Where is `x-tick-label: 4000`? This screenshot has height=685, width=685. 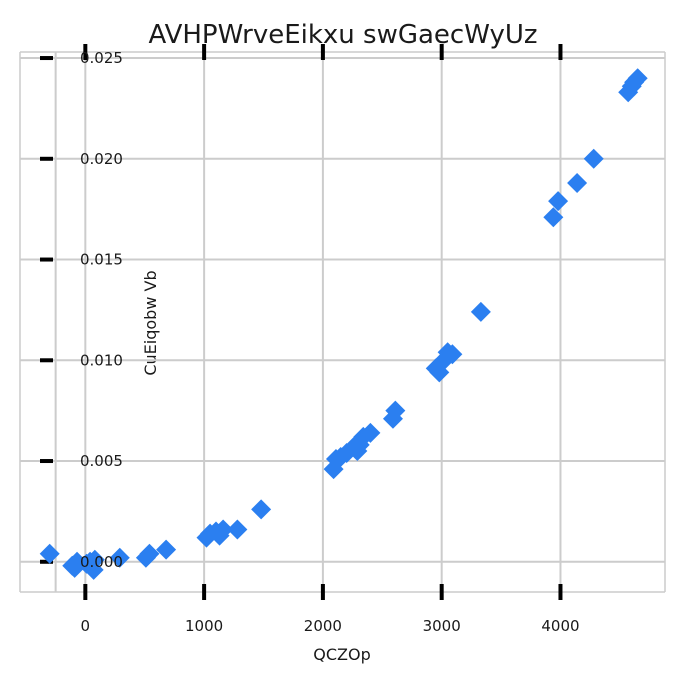 x-tick-label: 4000 is located at coordinates (560, 626).